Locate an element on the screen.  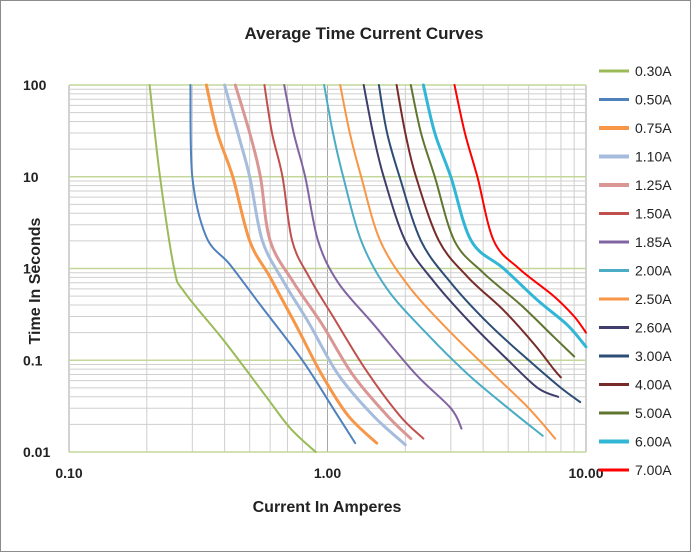
legend-label: 6.00A is located at coordinates (653, 442).